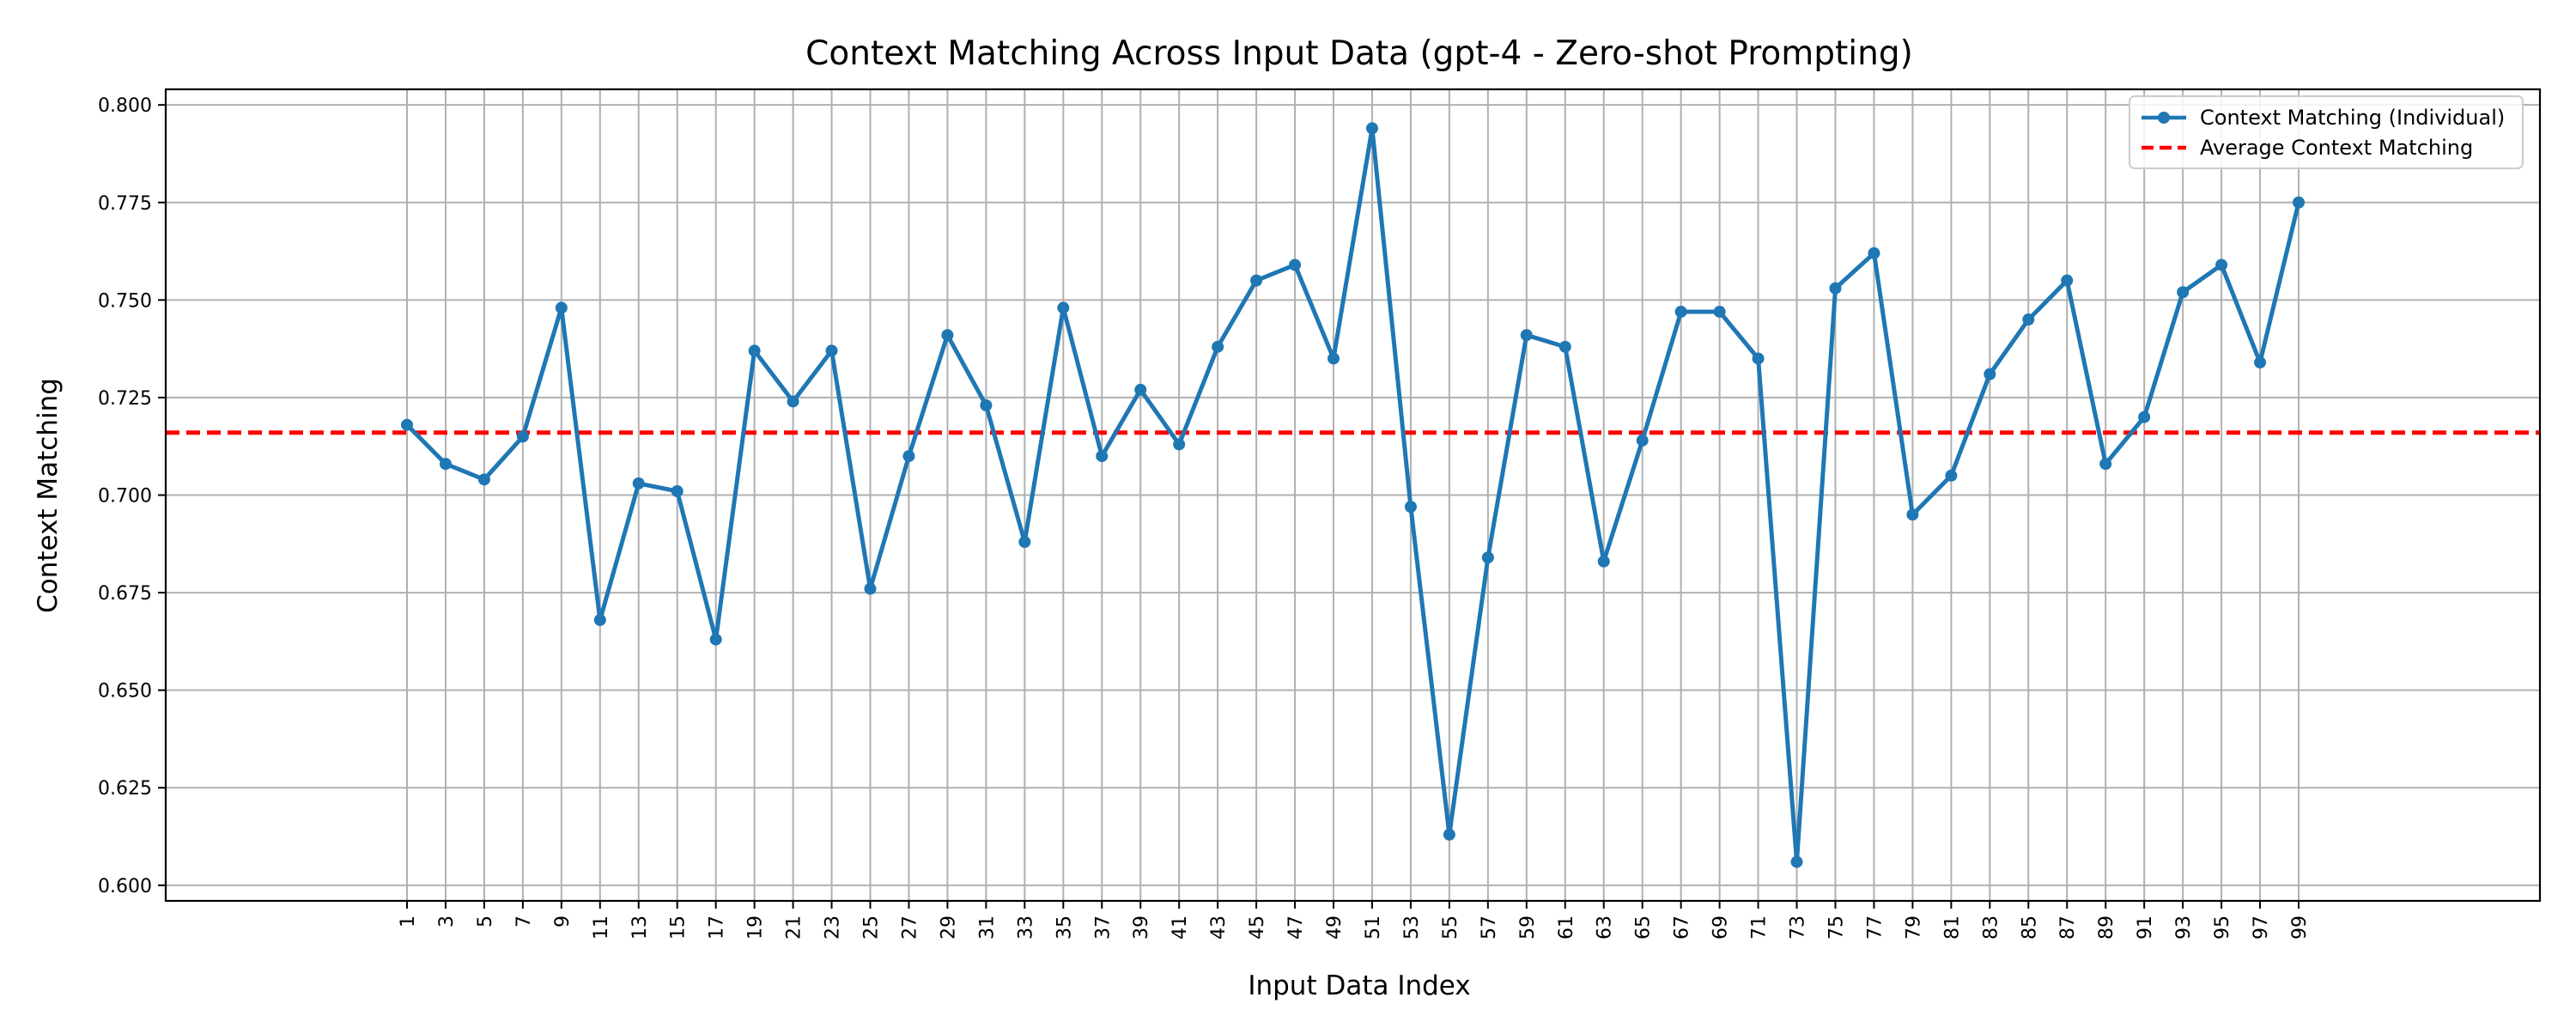 The width and height of the screenshot is (2576, 1034). What do you see at coordinates (48, 496) in the screenshot?
I see `y-axis-label: Context Matching` at bounding box center [48, 496].